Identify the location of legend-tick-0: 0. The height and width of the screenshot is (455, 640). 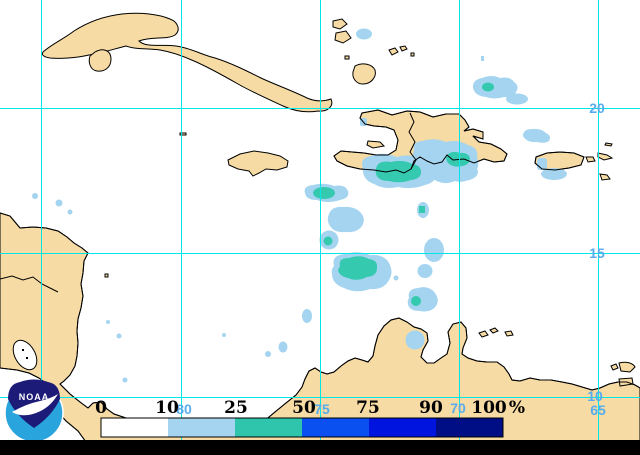
(101, 408).